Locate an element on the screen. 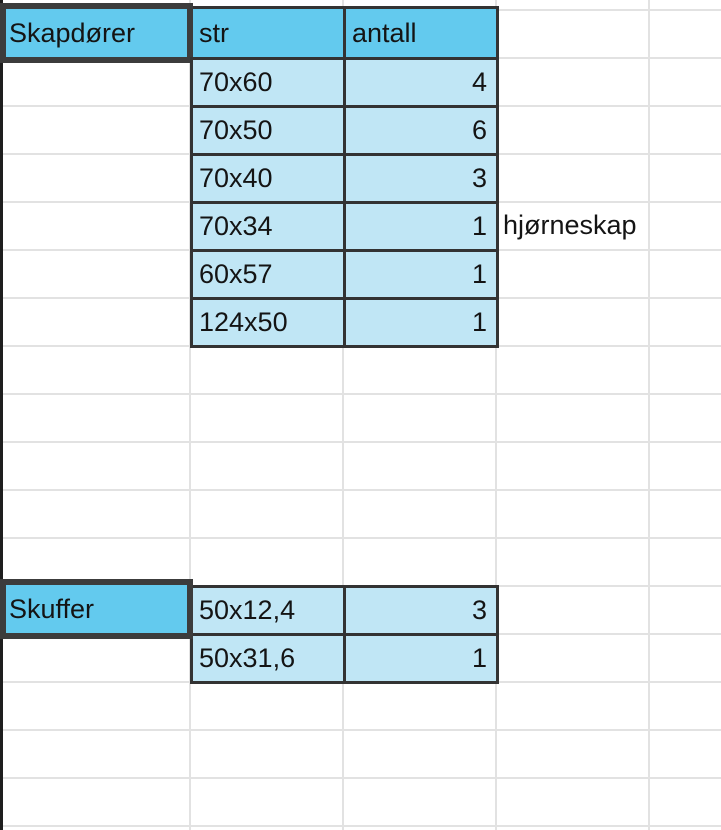 This screenshot has width=721, height=830. cell-str-124x50: 124x50 is located at coordinates (268, 322).